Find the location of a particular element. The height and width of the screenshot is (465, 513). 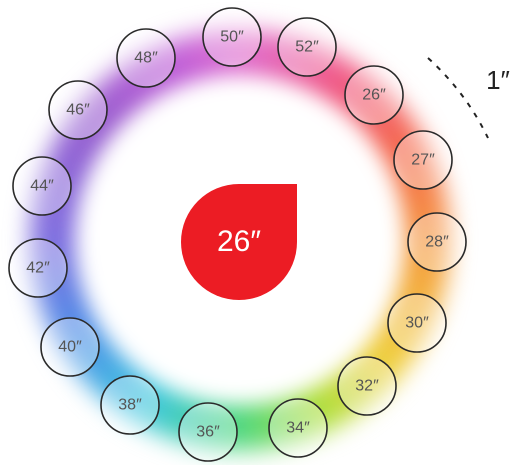

size-option-label: 48″ is located at coordinates (146, 58).